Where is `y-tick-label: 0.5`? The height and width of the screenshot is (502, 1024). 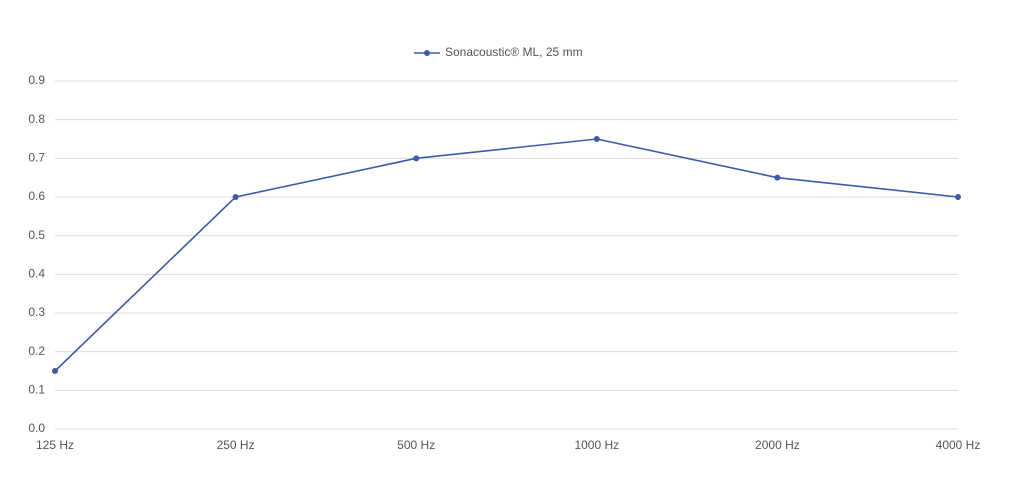
y-tick-label: 0.5 is located at coordinates (36, 235).